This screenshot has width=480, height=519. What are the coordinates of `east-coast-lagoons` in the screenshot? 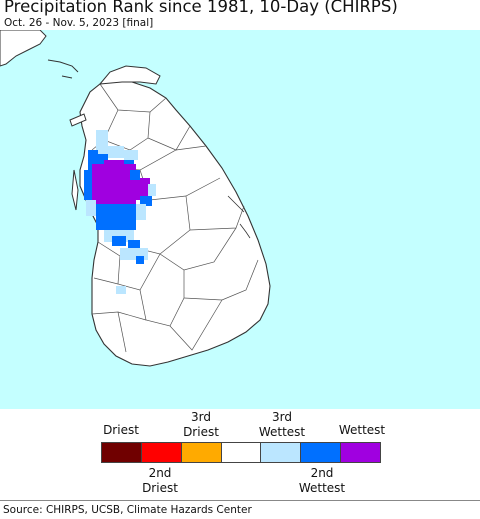 It's located at (239, 217).